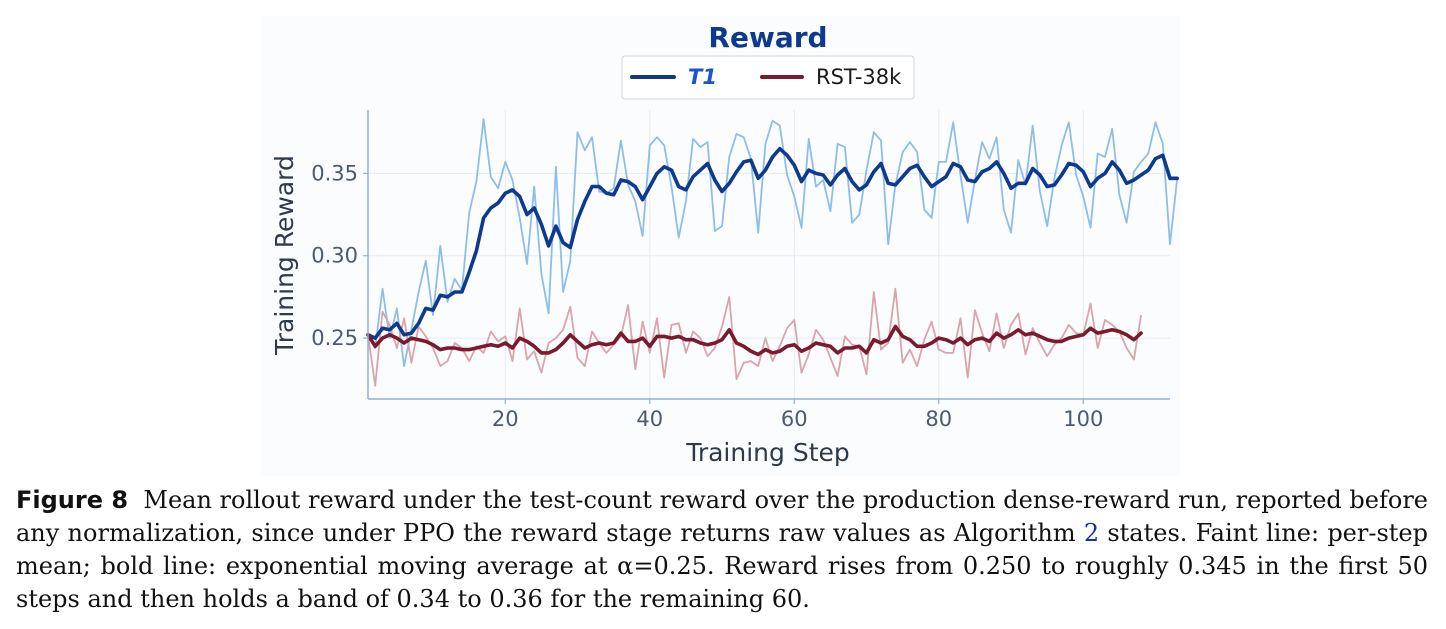  I want to click on chart-title: Reward, so click(767, 37).